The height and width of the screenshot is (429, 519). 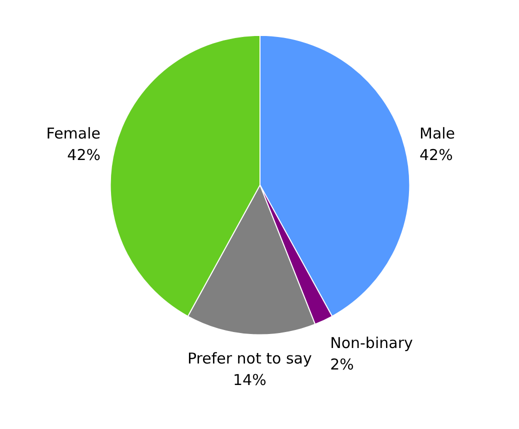 What do you see at coordinates (438, 133) in the screenshot?
I see `slice-label: Male` at bounding box center [438, 133].